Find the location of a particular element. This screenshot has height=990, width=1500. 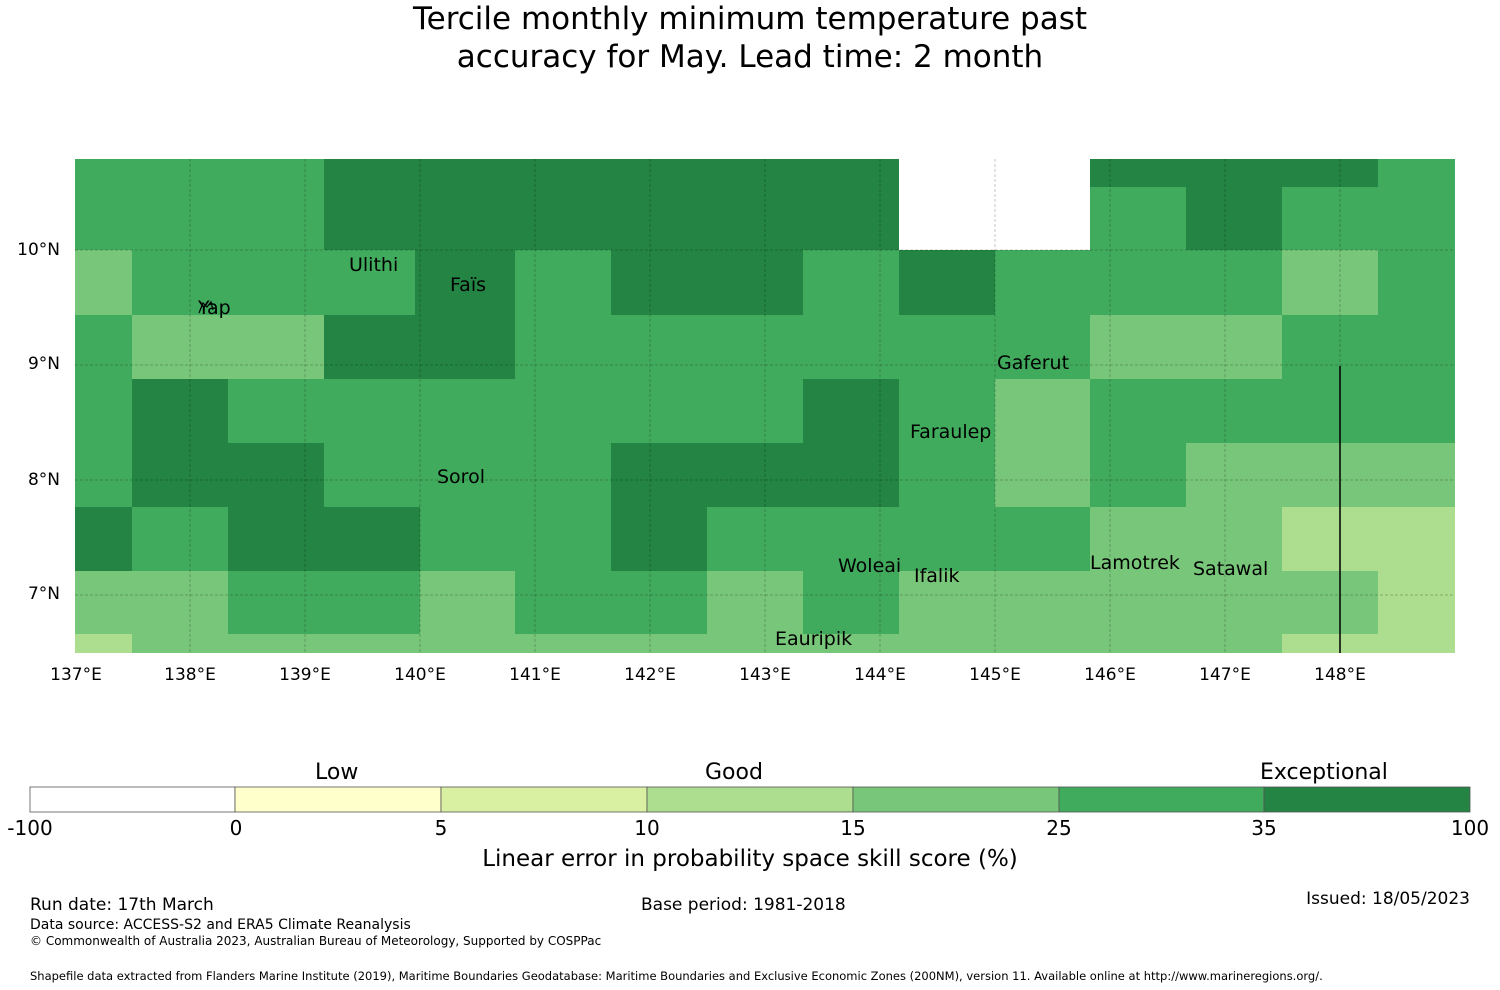

title-line-2: accuracy for May. Lead time: 2 month is located at coordinates (750, 57).